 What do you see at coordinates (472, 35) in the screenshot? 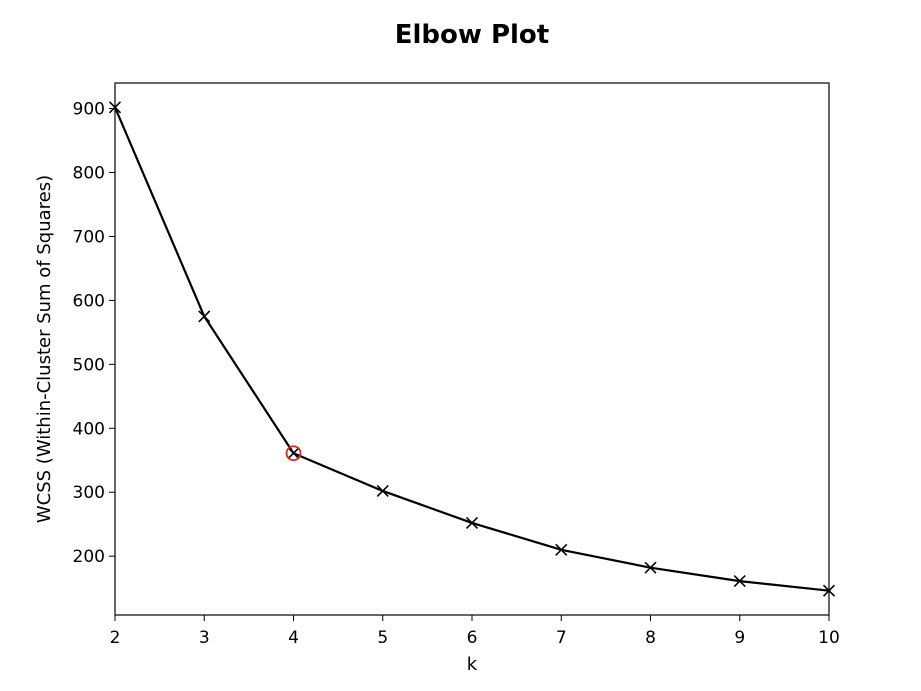
I see `chart-title: Elbow Plot` at bounding box center [472, 35].